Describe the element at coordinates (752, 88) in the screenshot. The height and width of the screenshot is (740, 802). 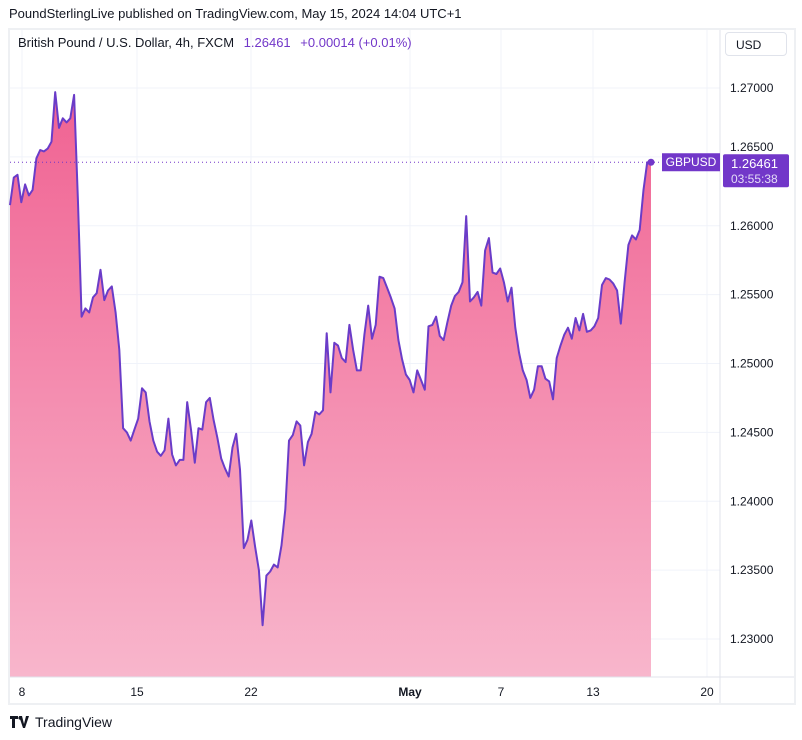
I see `y-tick-label: 1.27000` at that location.